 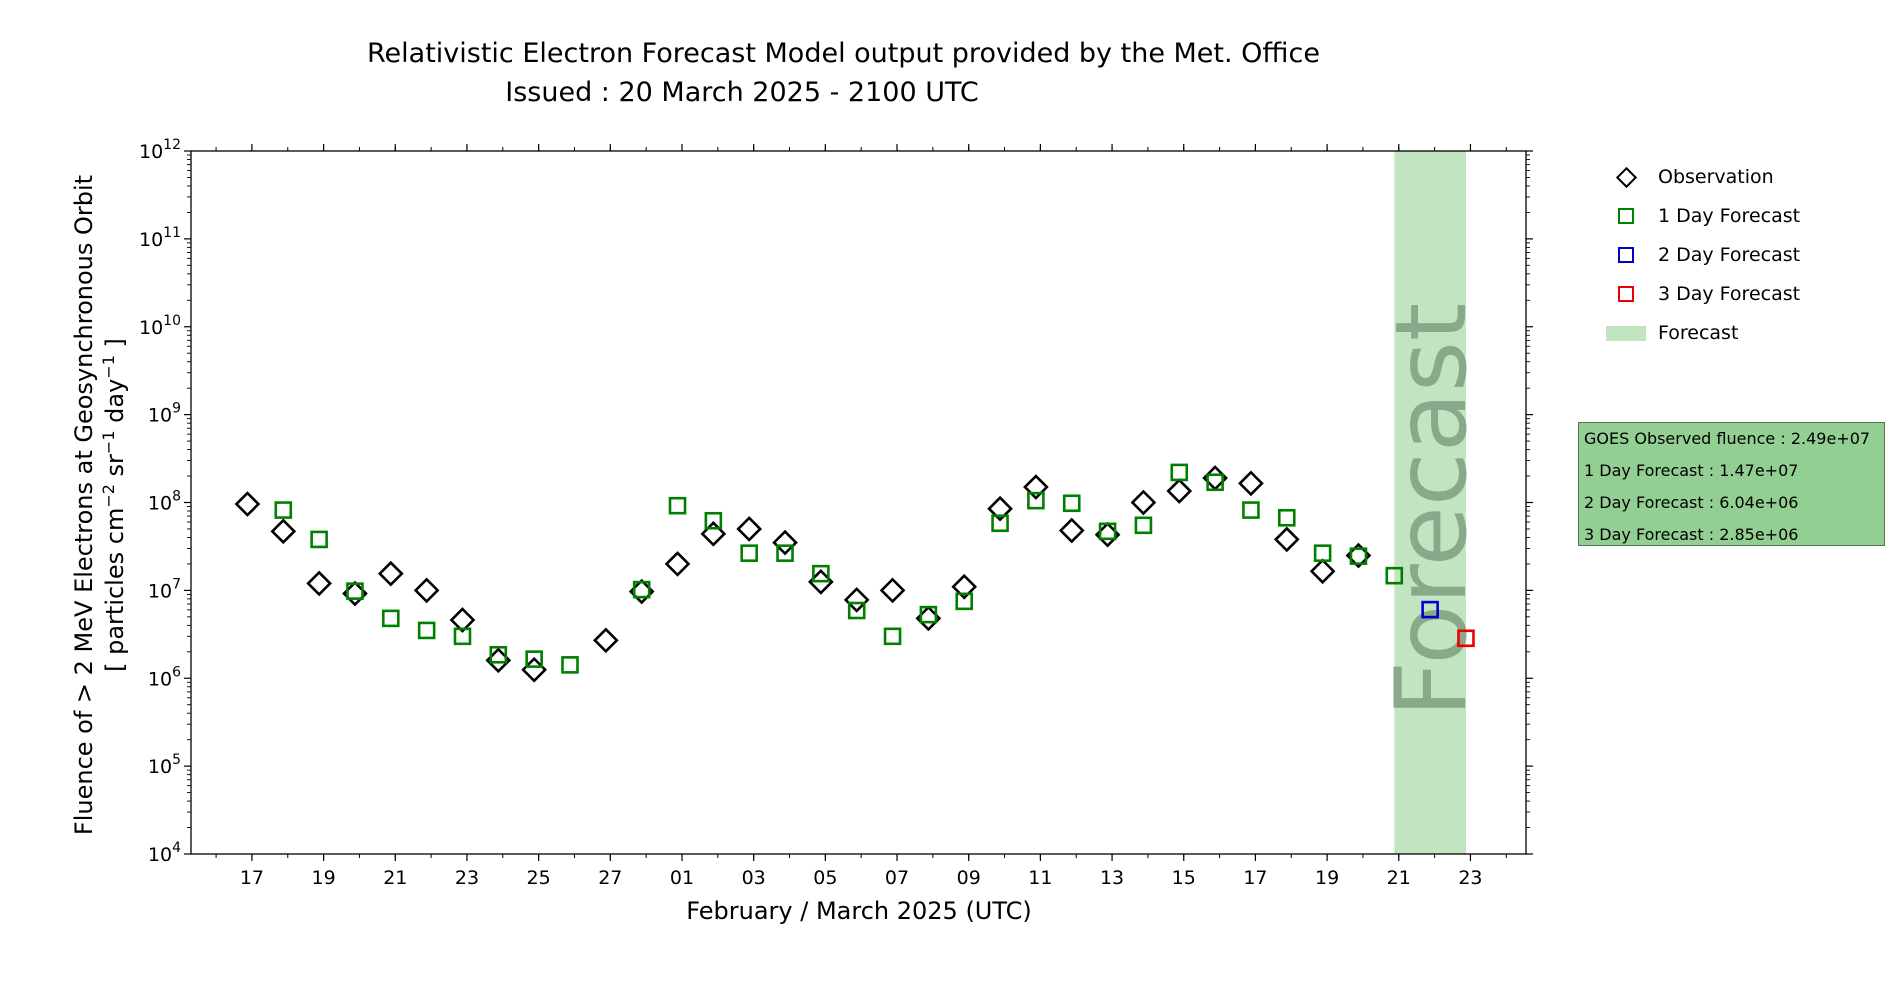 I want to click on legend-item-2-day-forecast: 2 Day Forecast, so click(x=1698, y=255).